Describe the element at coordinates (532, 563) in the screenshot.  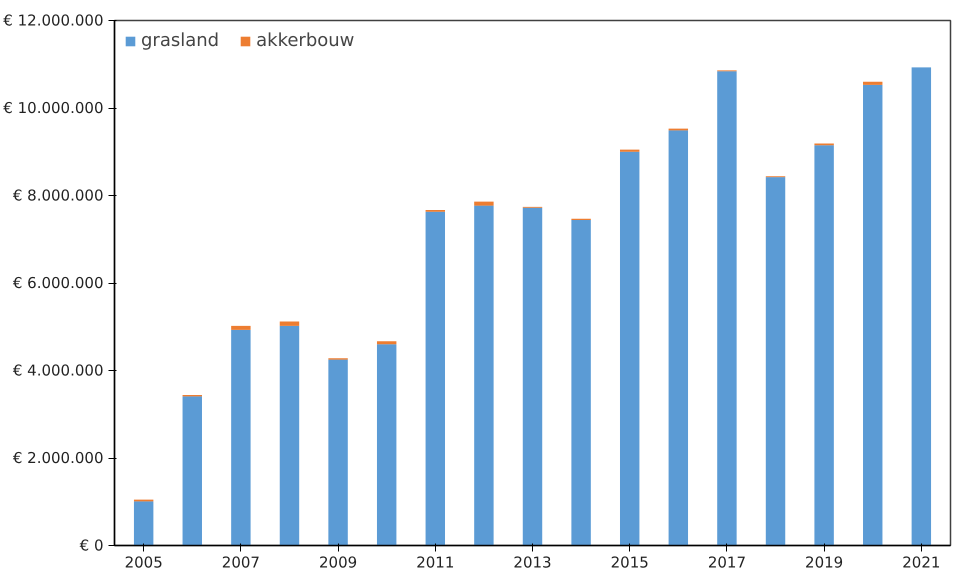
I see `x-tick-label: 2013` at that location.